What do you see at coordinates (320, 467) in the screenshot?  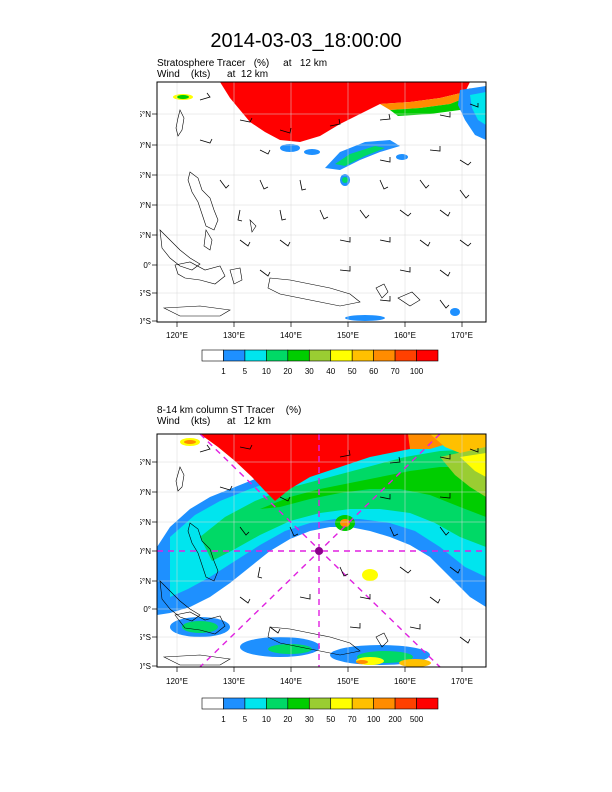 I see `column-tracer-red` at bounding box center [320, 467].